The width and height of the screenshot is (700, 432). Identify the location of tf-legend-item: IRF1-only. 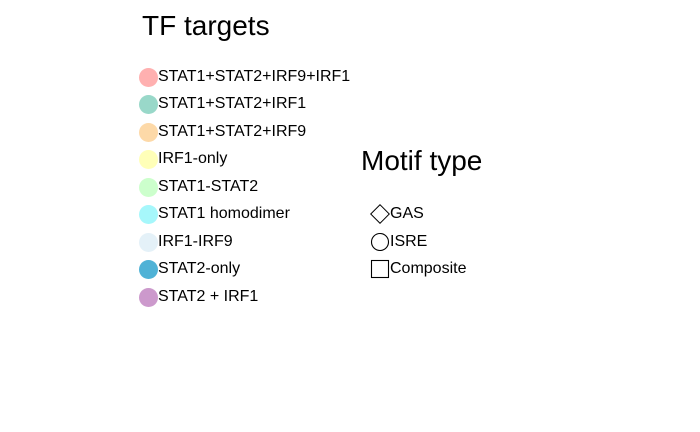
(183, 159).